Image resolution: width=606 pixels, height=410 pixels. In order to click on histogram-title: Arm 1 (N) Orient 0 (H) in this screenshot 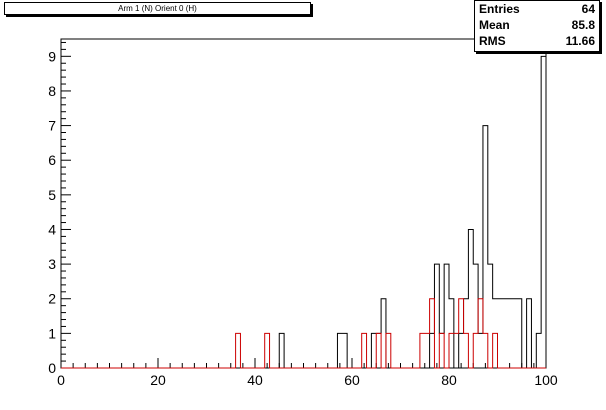, I will do `click(157, 8)`.